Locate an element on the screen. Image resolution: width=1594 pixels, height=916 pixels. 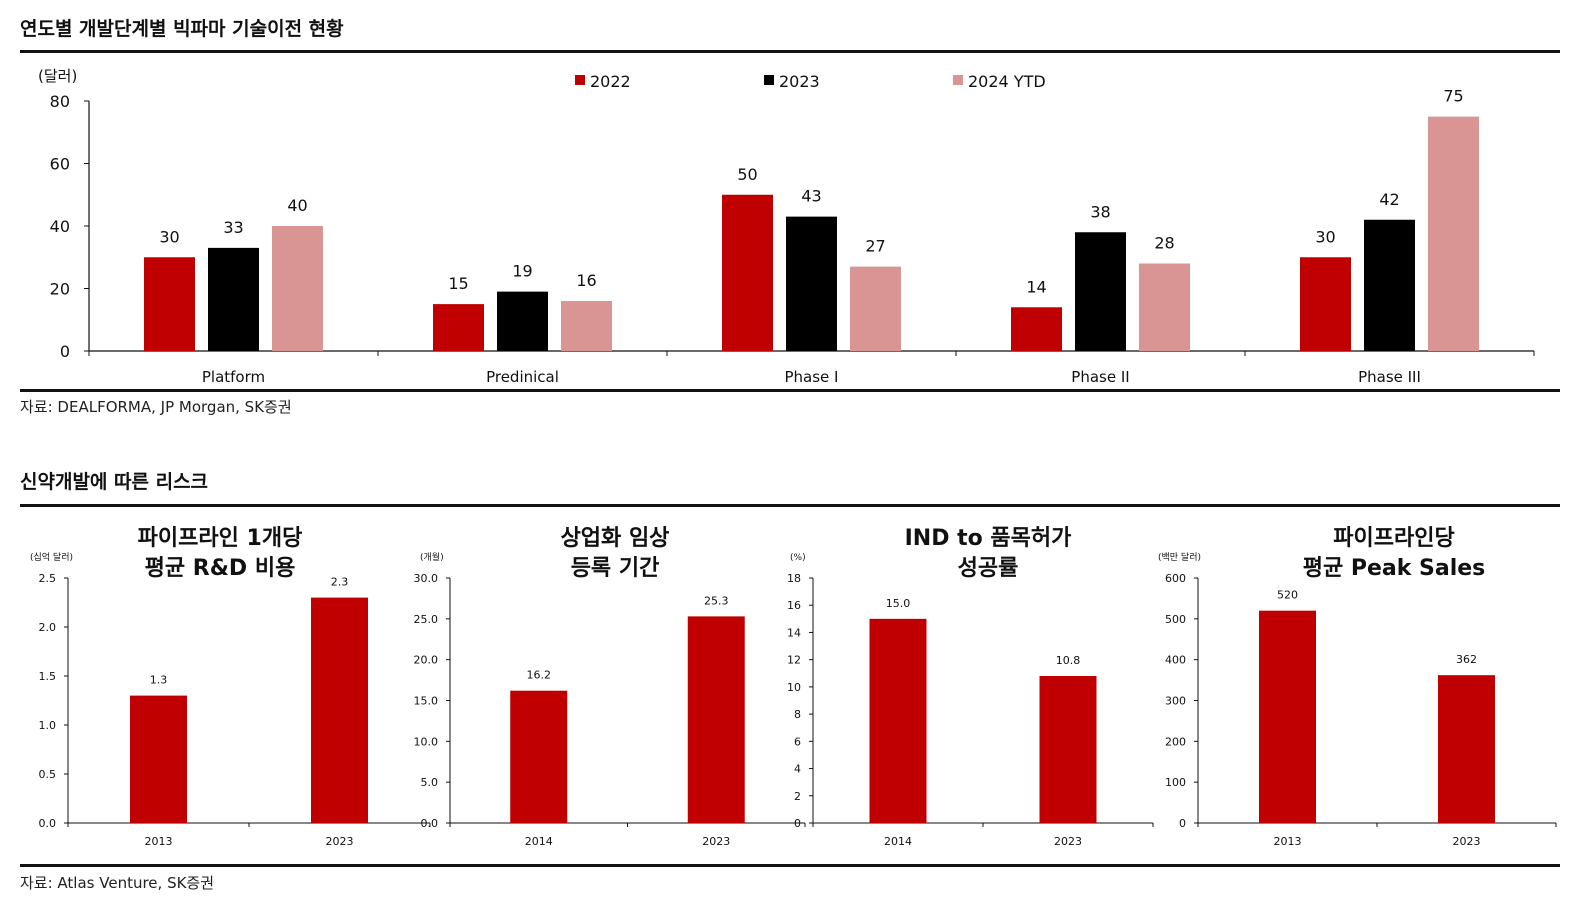
legend-label: 2023 is located at coordinates (799, 81).